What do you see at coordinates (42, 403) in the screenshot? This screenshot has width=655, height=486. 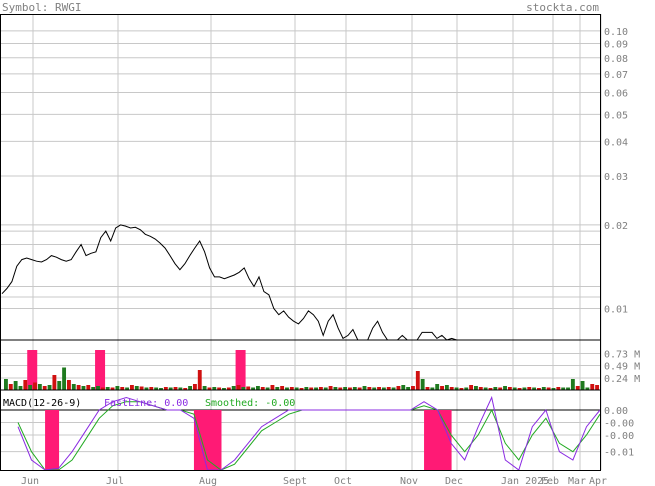 I see `macd-title: MACD(12-26-9)` at bounding box center [42, 403].